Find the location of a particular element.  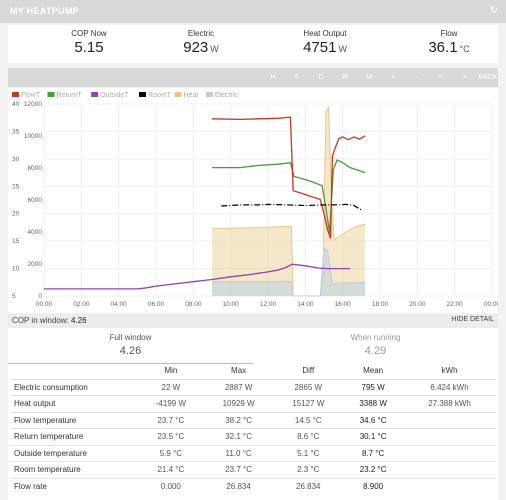

stat-value: 4751 W is located at coordinates (325, 47).